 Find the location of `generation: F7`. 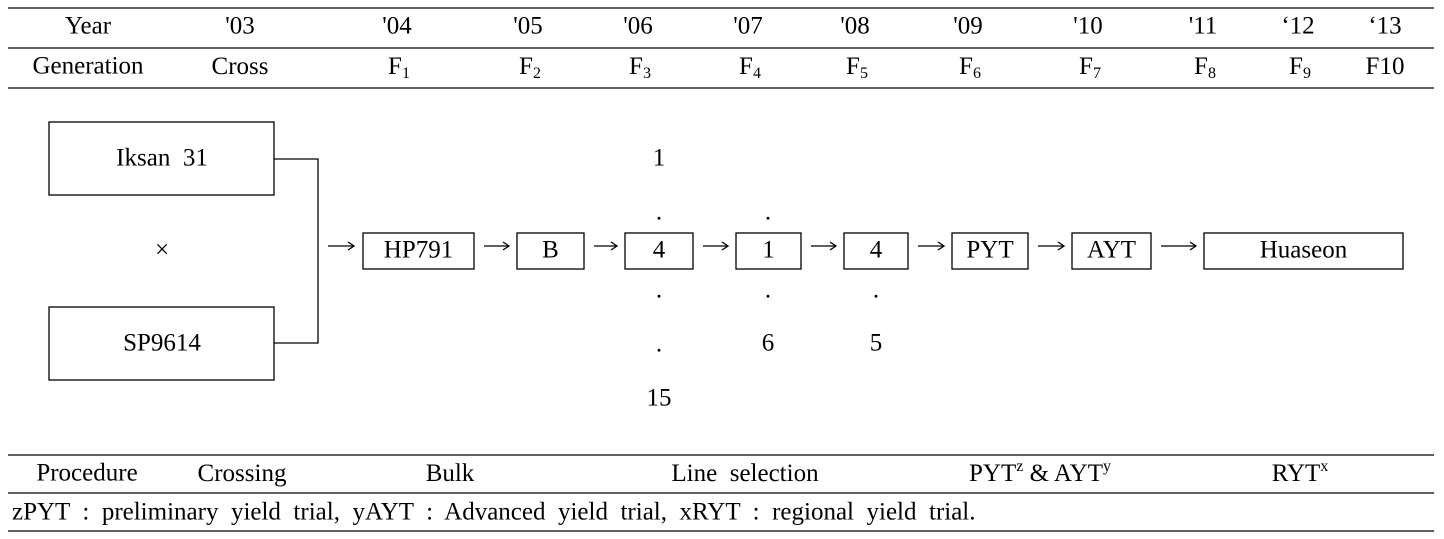

generation: F7 is located at coordinates (1090, 67).